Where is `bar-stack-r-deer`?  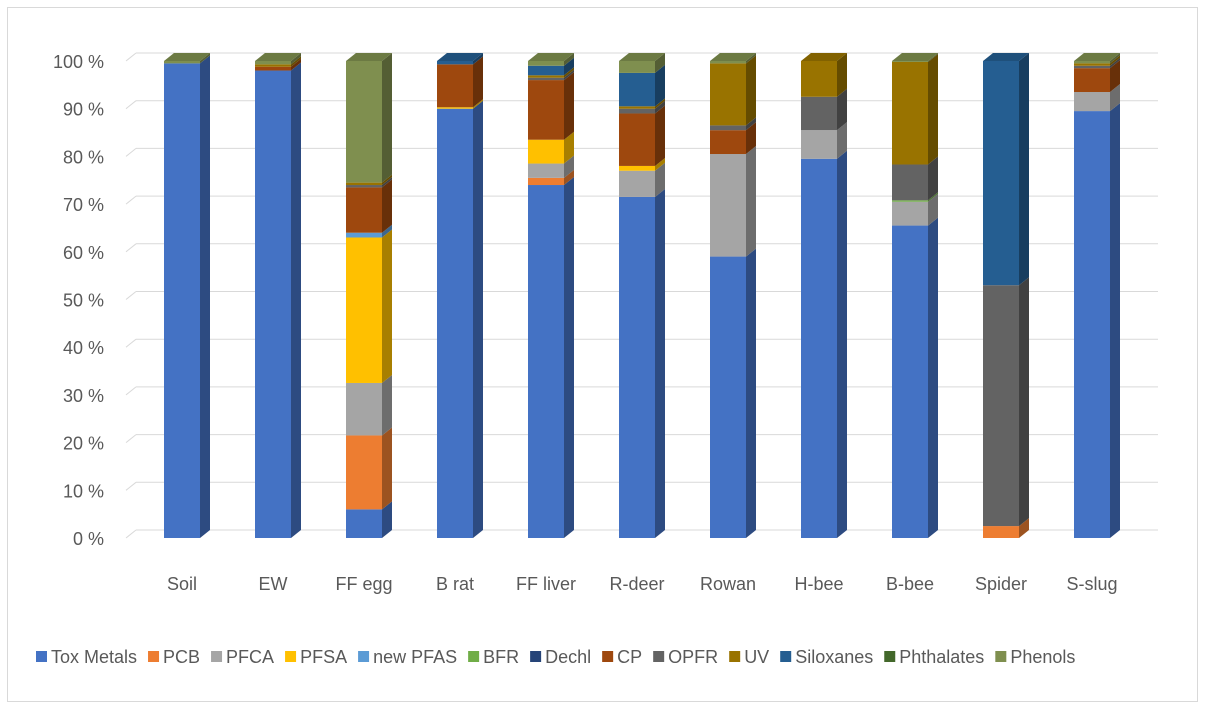 bar-stack-r-deer is located at coordinates (642, 295).